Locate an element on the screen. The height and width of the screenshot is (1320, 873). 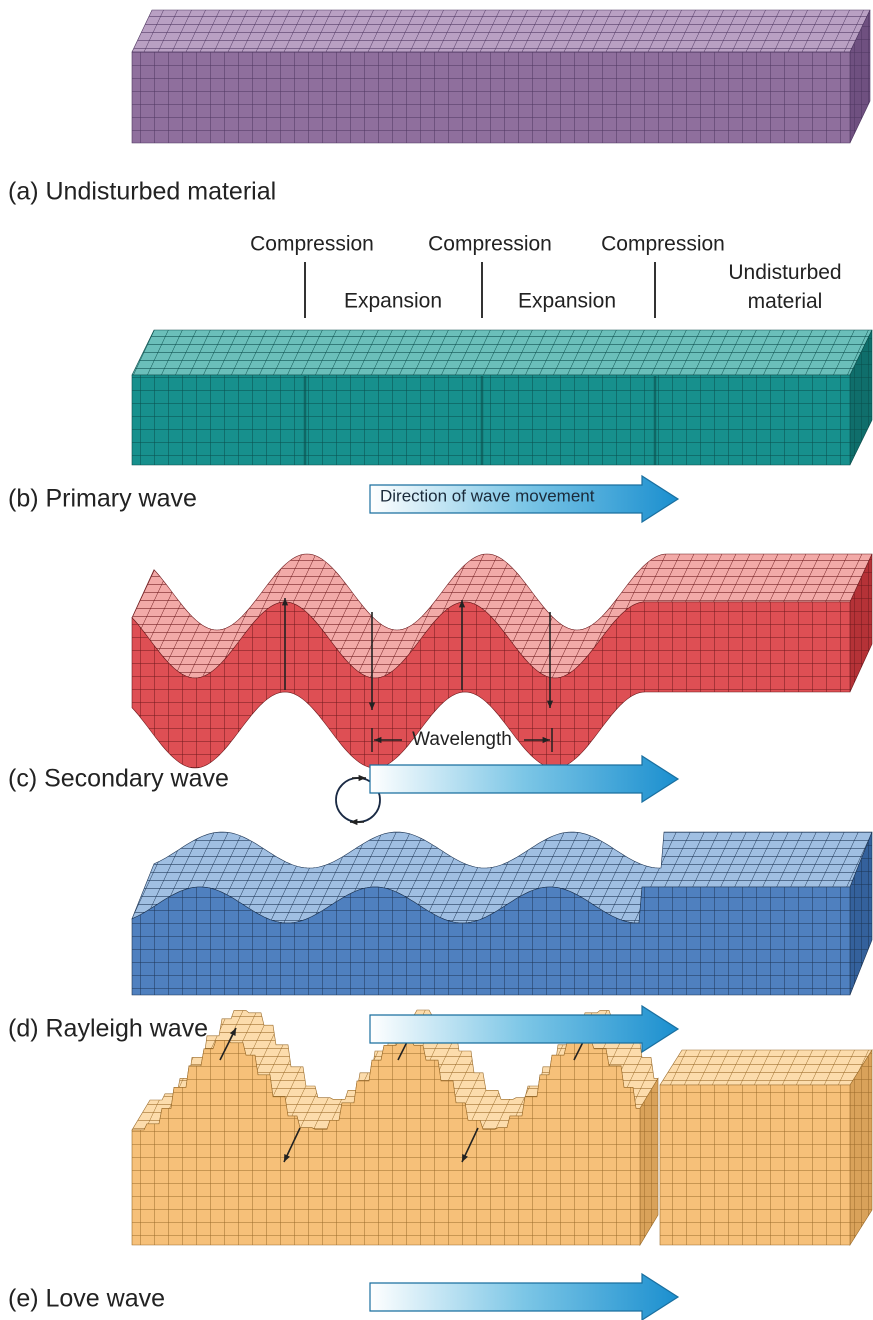
panel-label: (a) Undisturbed material is located at coordinates (142, 192).